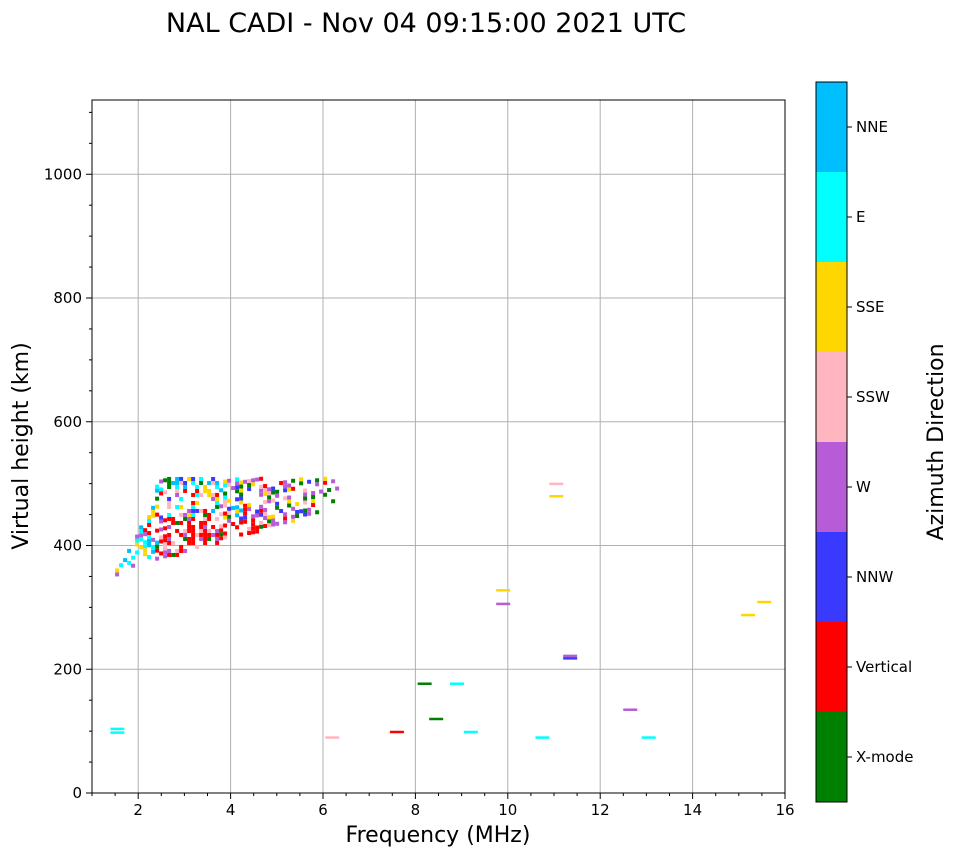  Describe the element at coordinates (831, 442) in the screenshot. I see `colorbar-frame` at that location.